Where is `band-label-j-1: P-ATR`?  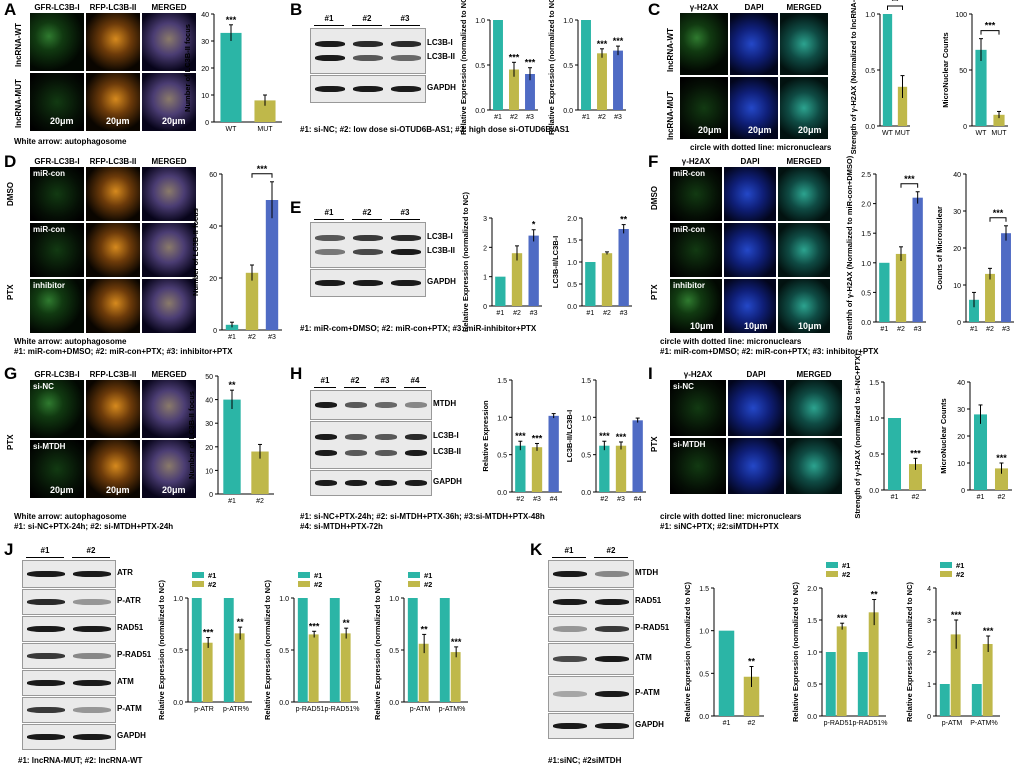 band-label-j-1: P-ATR is located at coordinates (129, 600).